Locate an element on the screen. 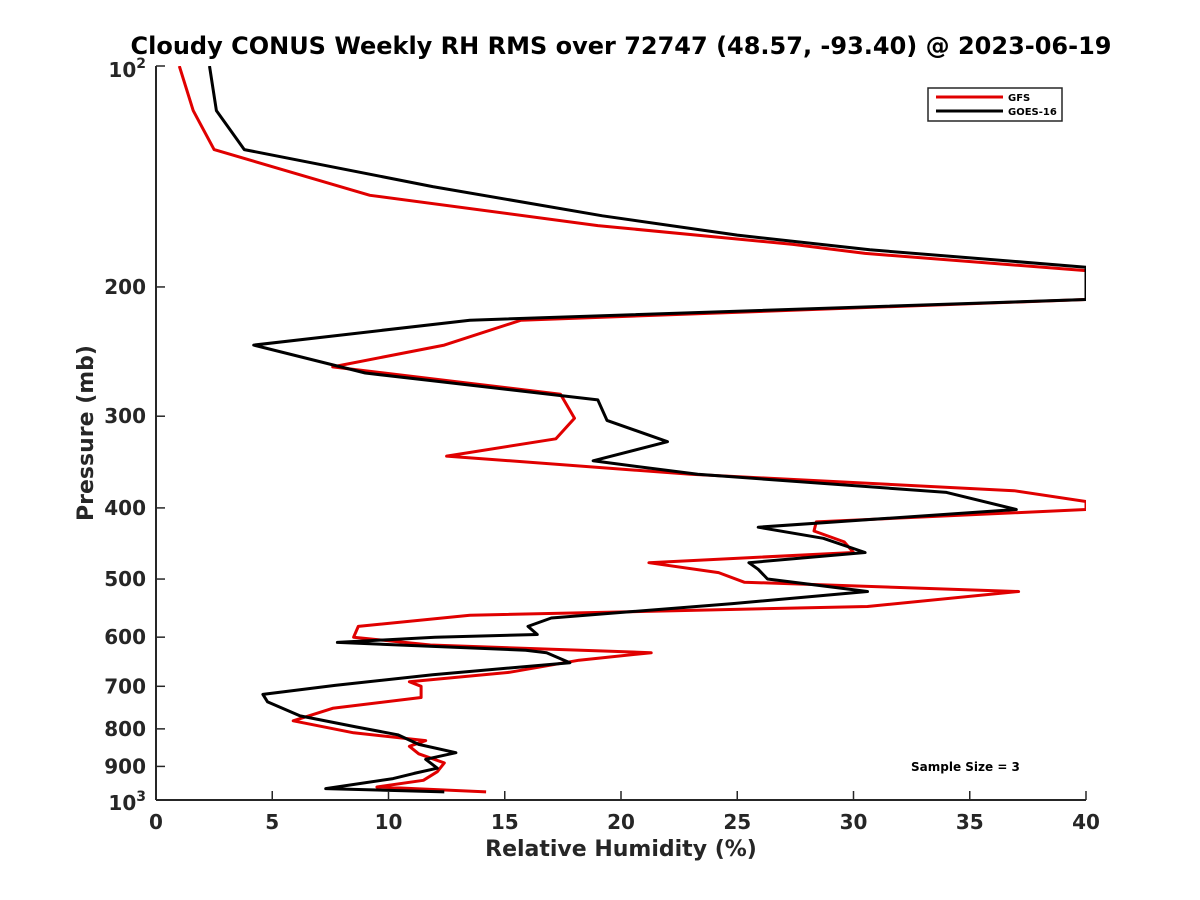 Image resolution: width=1200 pixels, height=900 pixels. x-tick-label: 35 is located at coordinates (970, 822).